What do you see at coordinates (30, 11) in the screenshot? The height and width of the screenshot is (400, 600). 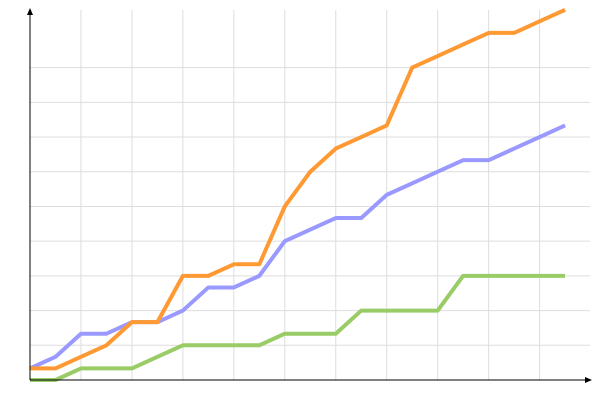 I see `y-axis-arrow` at bounding box center [30, 11].